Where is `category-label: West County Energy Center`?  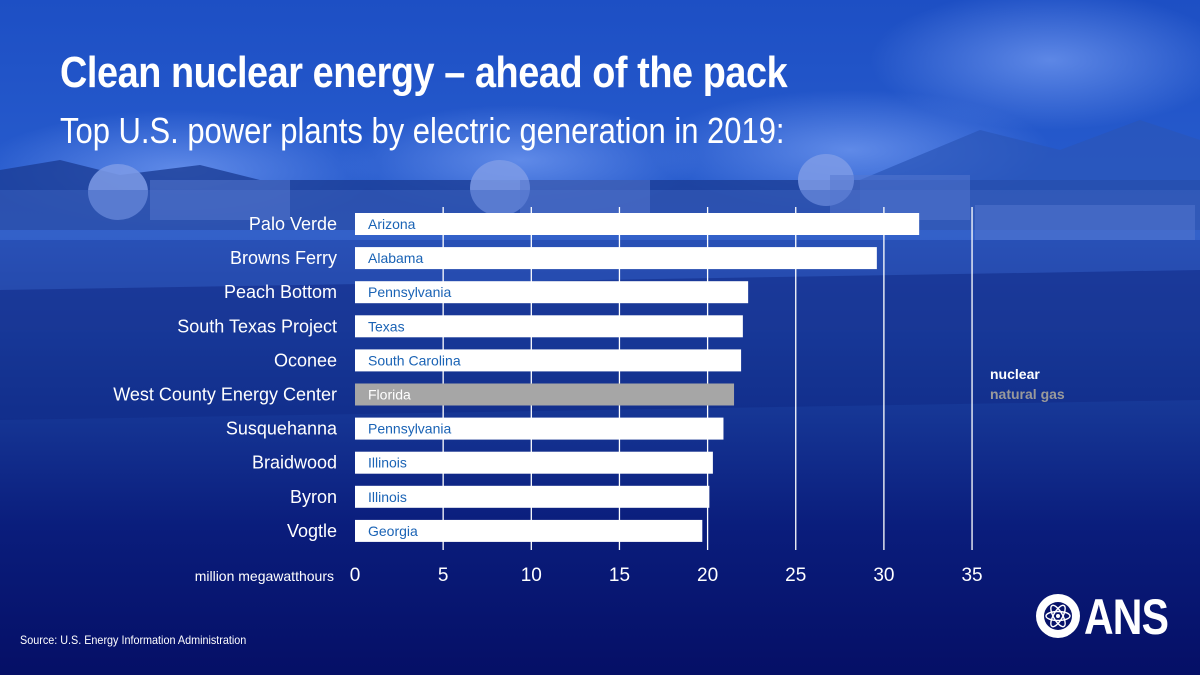
category-label: West County Energy Center is located at coordinates (225, 395).